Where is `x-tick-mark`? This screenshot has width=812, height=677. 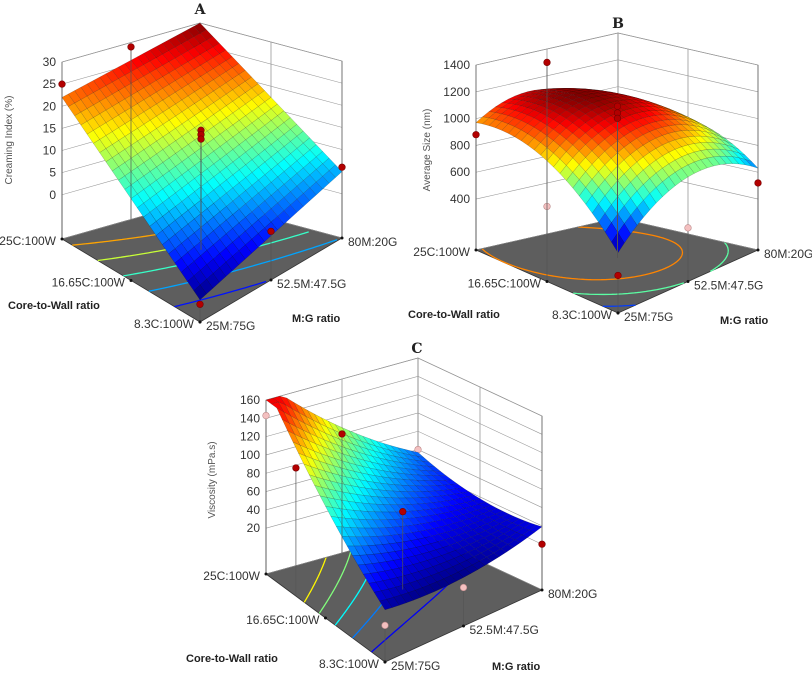
x-tick-mark is located at coordinates (266, 574).